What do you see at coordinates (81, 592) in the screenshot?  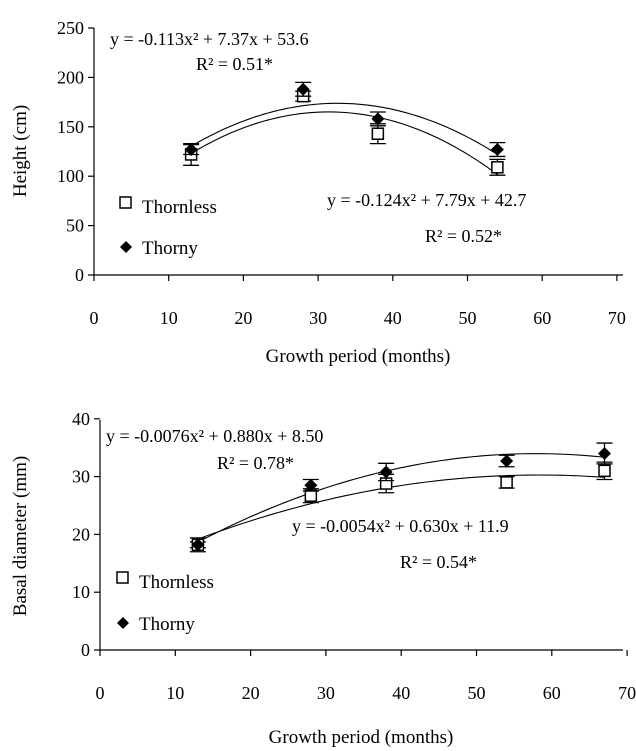 I see `diameter-y-tick-label: 10` at bounding box center [81, 592].